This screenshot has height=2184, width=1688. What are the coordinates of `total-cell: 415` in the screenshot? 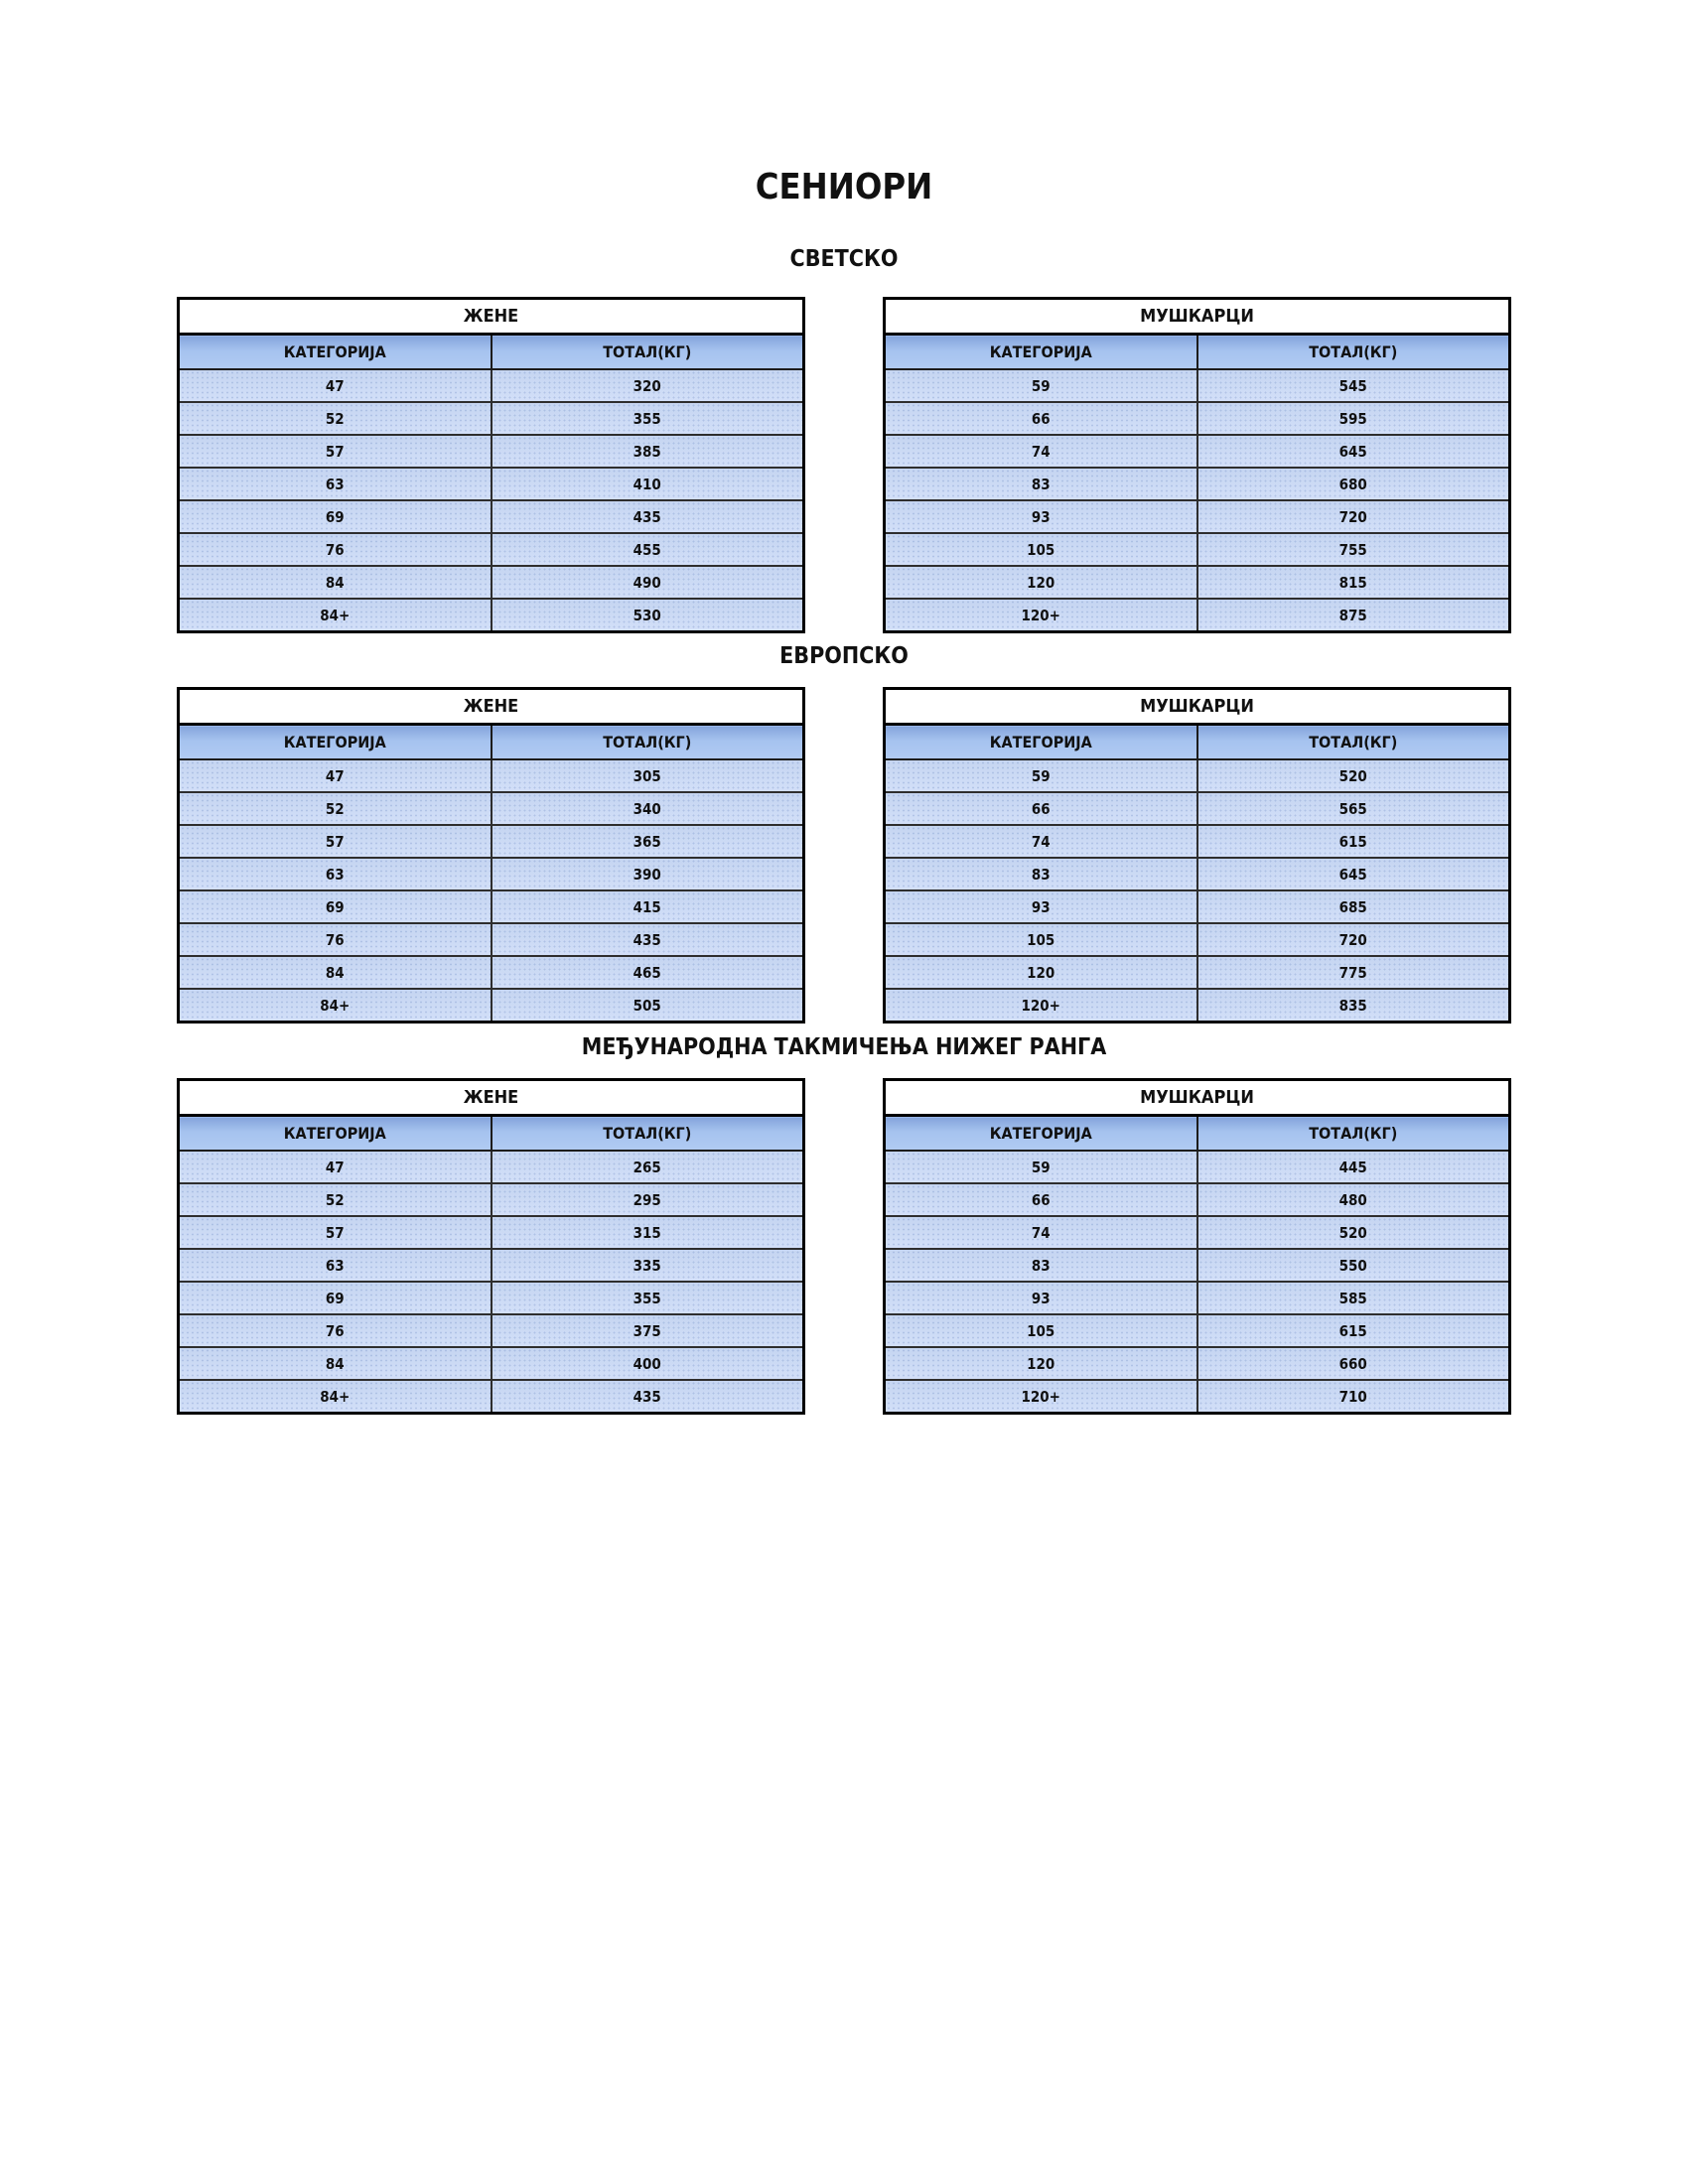 It's located at (647, 906).